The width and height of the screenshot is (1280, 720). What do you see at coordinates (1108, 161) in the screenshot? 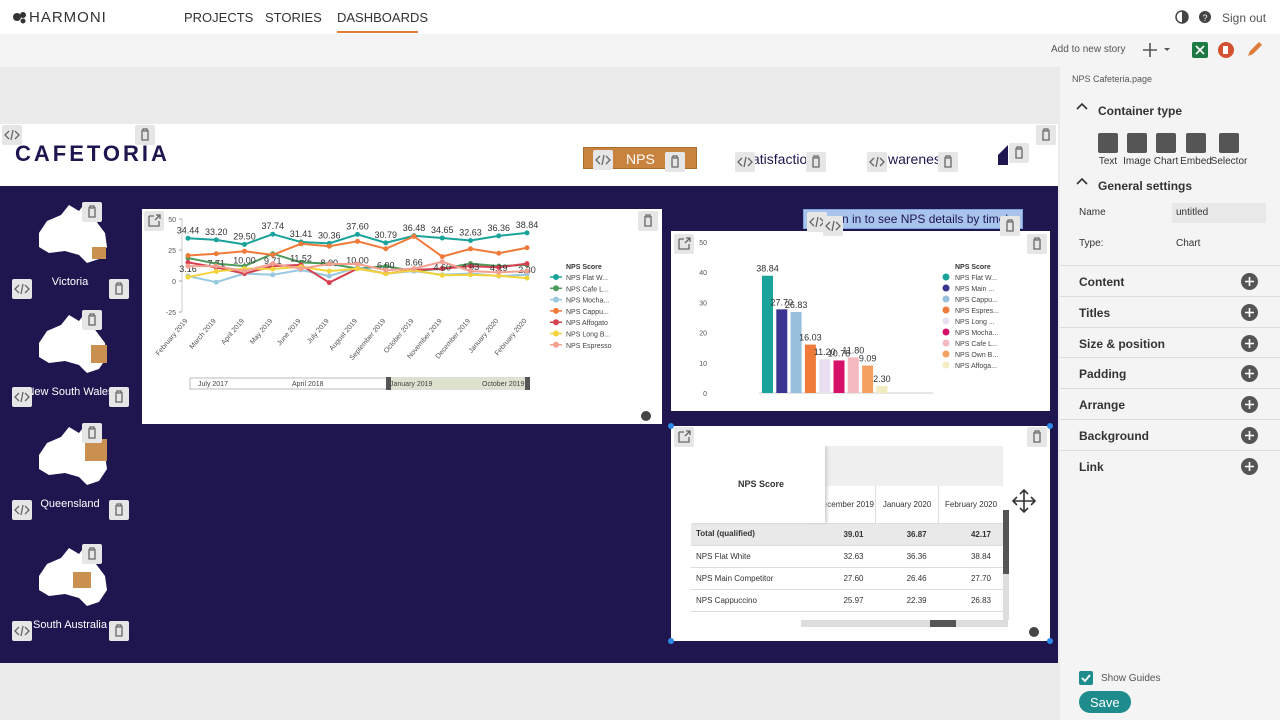
I see `type-label: Text` at bounding box center [1108, 161].